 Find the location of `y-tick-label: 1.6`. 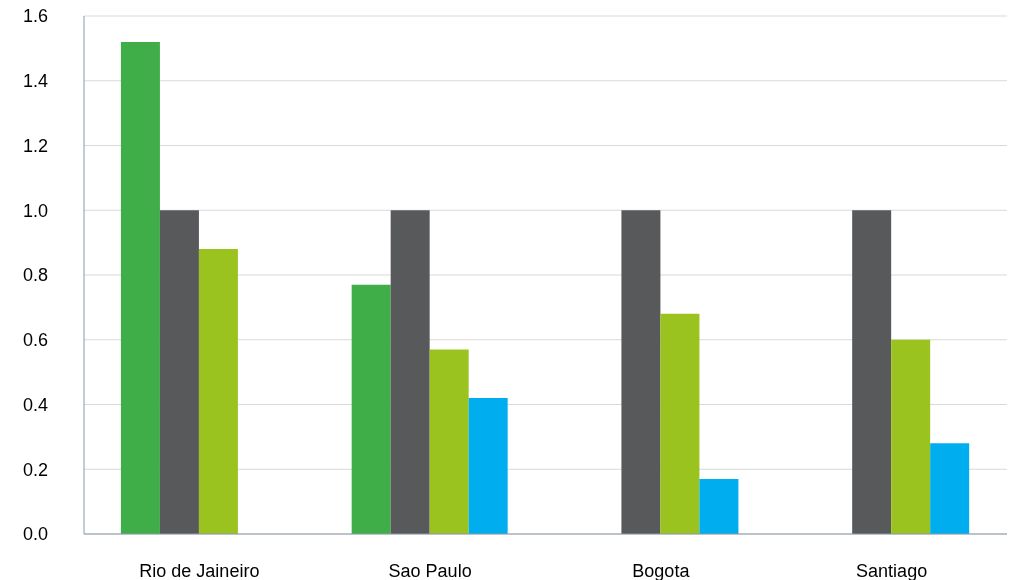

y-tick-label: 1.6 is located at coordinates (35, 16).